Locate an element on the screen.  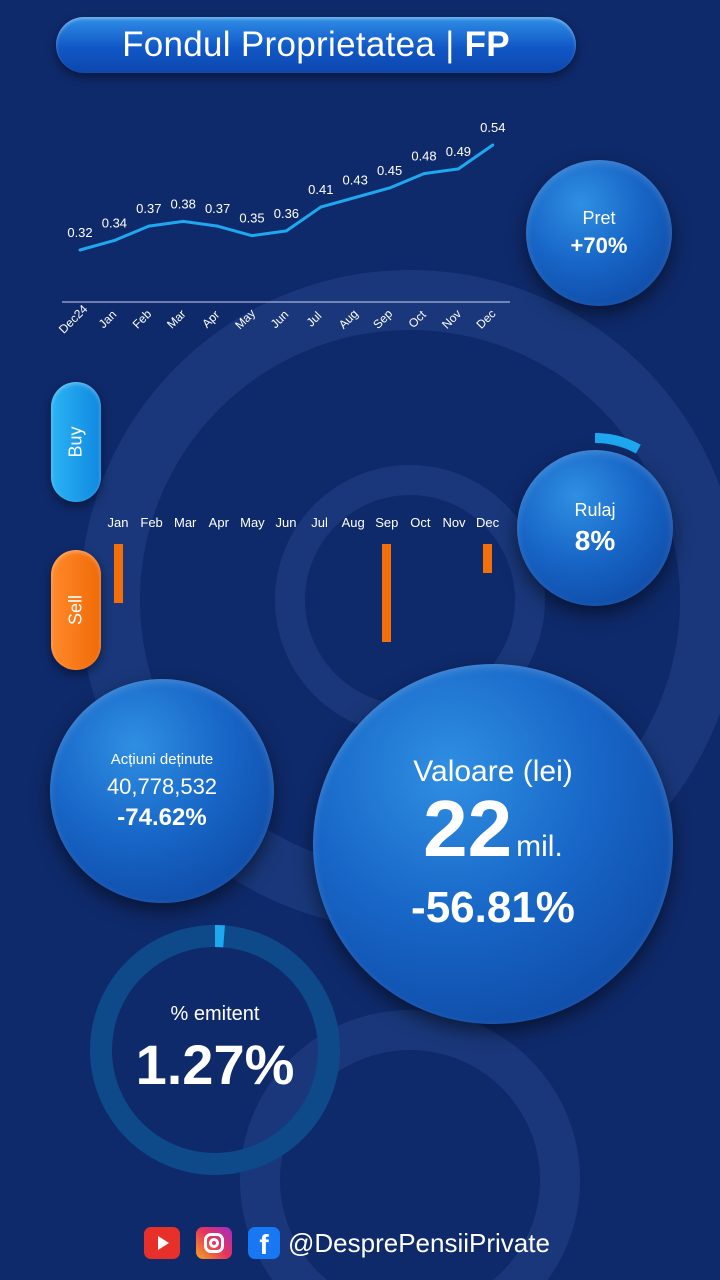
buy-label: Buy is located at coordinates (75, 442).